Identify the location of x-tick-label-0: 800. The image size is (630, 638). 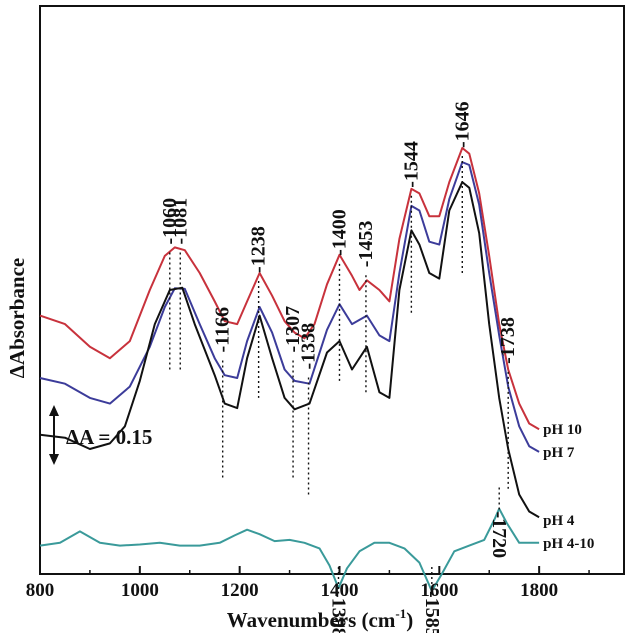
(40, 590).